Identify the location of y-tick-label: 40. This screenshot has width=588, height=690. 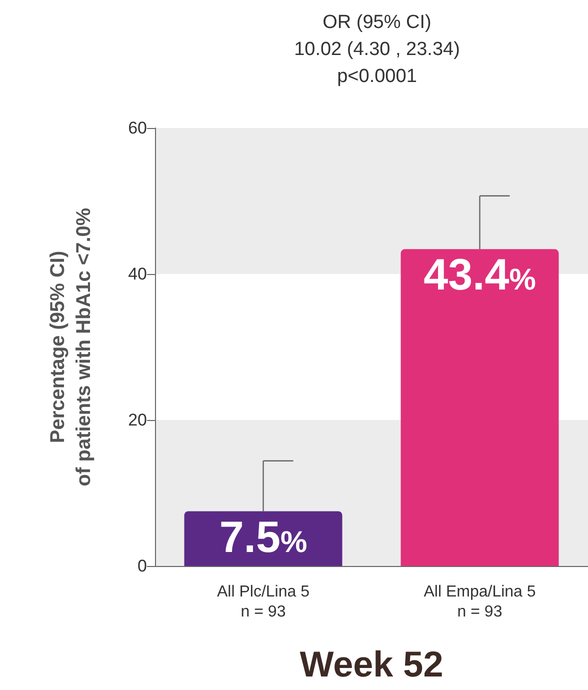
(137, 274).